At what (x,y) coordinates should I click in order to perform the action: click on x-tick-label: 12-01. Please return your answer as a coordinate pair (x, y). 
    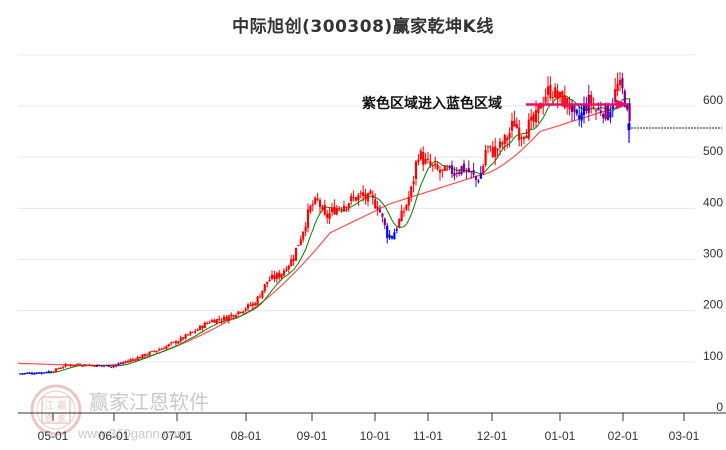
    Looking at the image, I should click on (492, 436).